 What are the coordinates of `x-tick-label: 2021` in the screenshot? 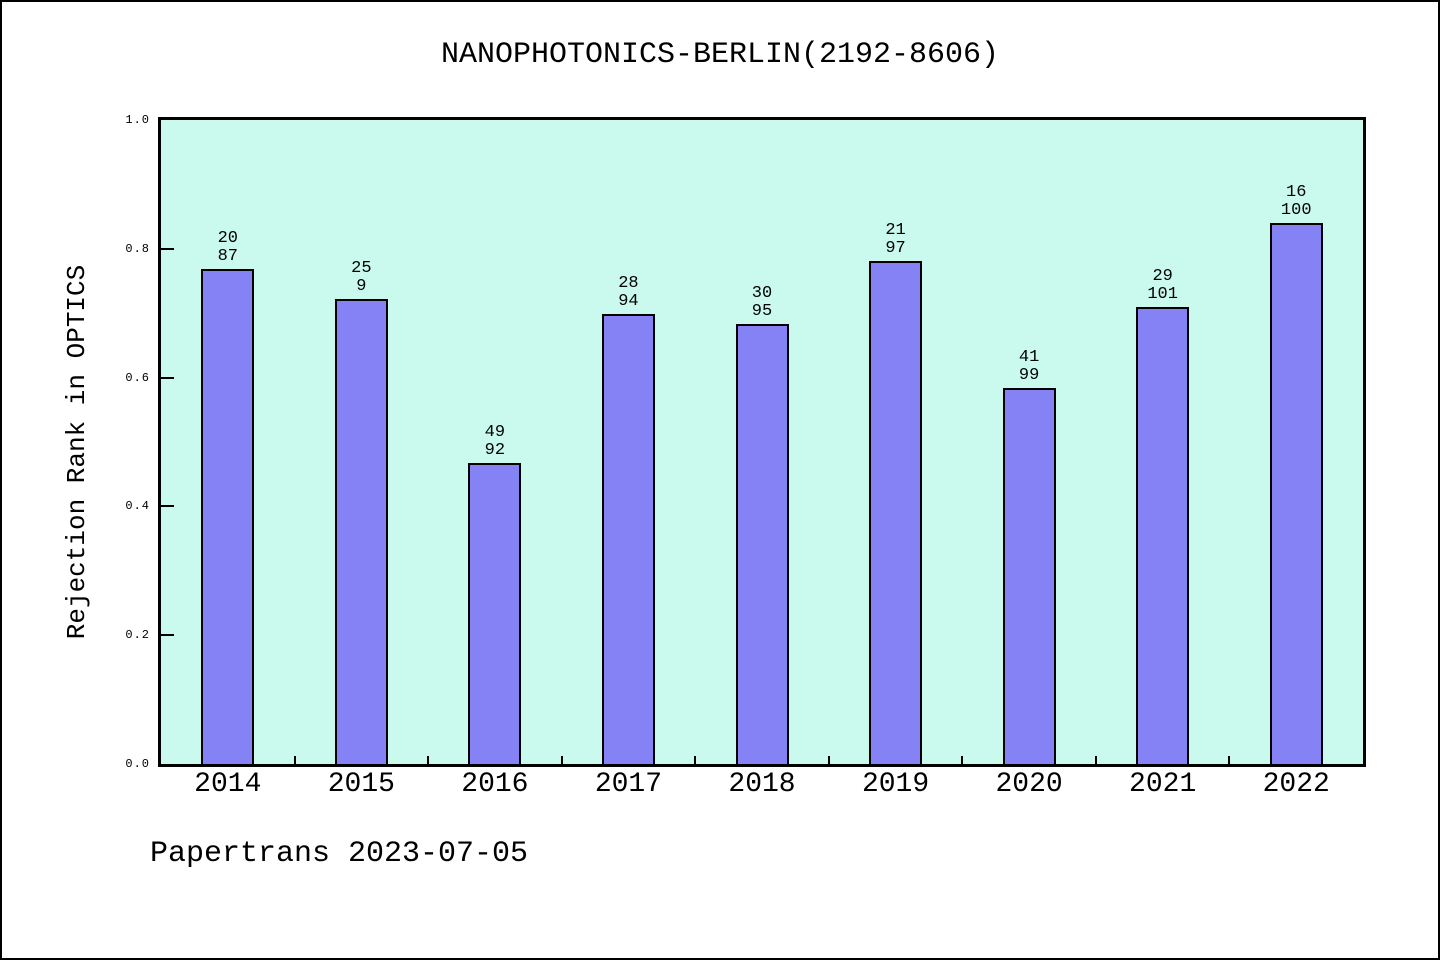 It's located at (1163, 784).